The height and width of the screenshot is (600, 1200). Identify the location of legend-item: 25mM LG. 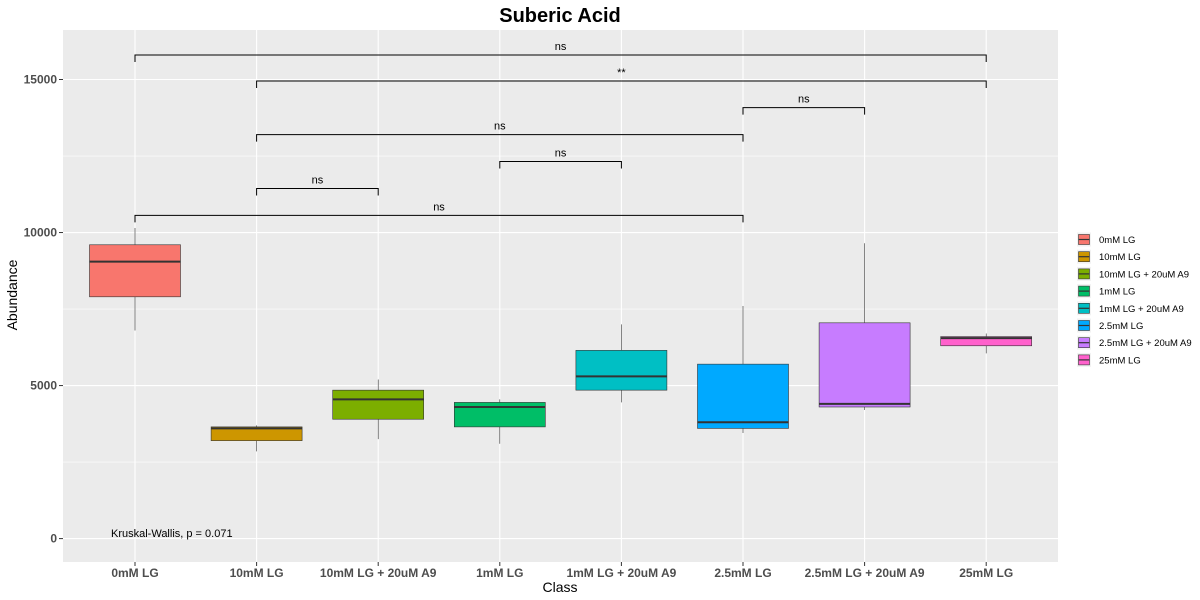
(1109, 359).